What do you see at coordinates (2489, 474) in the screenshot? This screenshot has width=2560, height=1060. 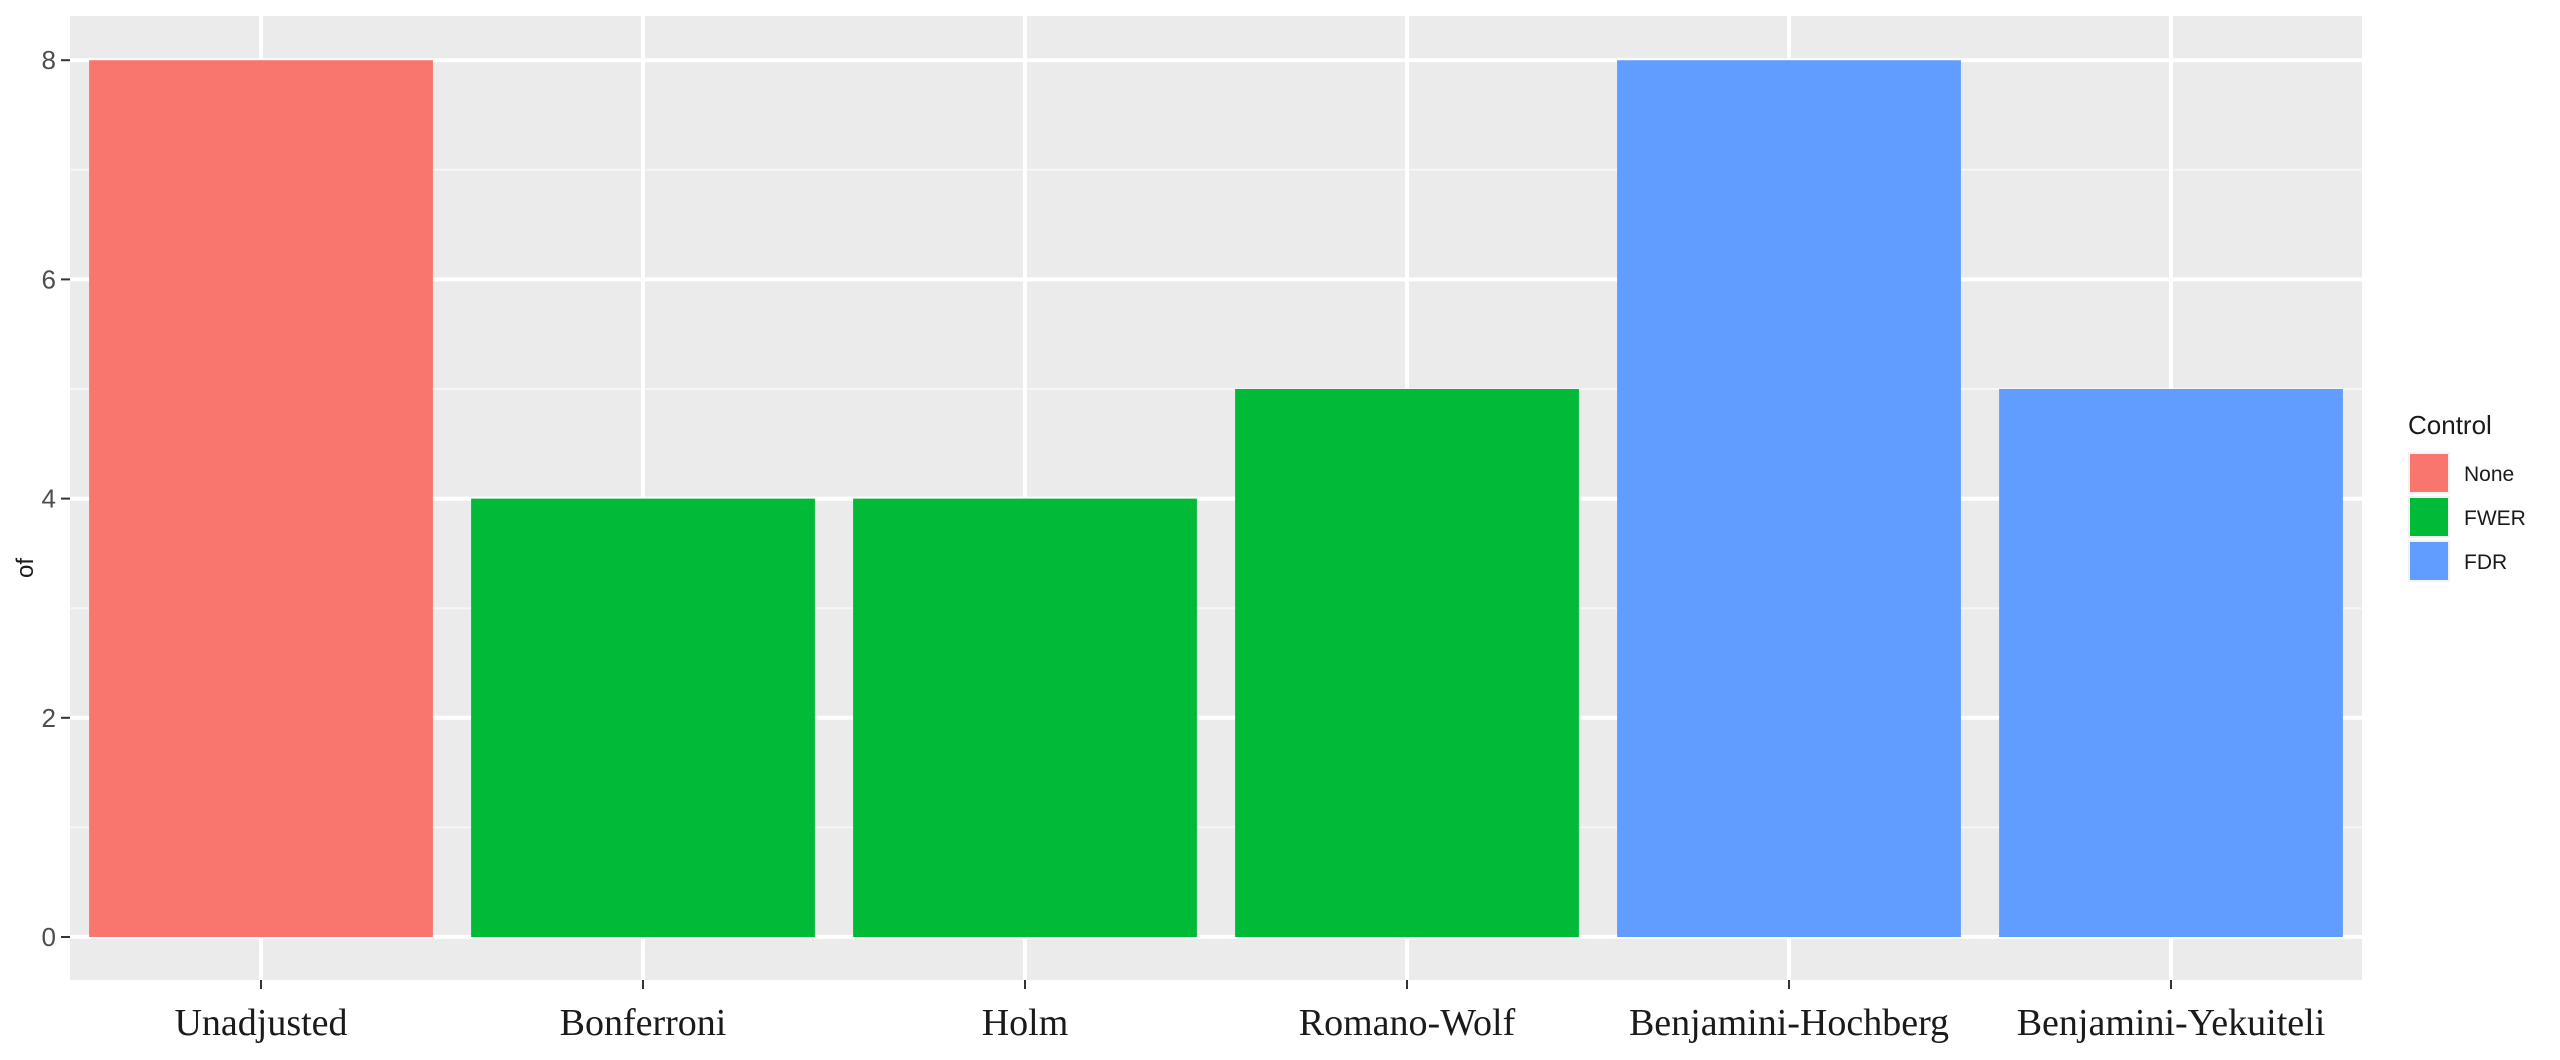 I see `legend-label: None` at bounding box center [2489, 474].